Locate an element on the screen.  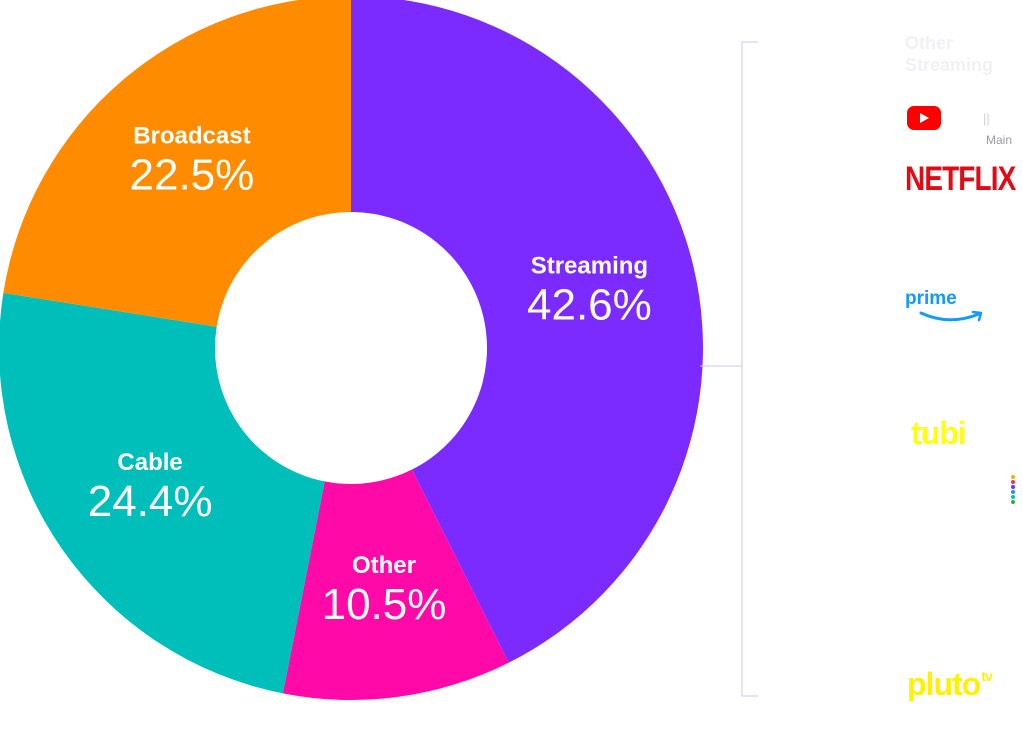
bracket-connector is located at coordinates (729, 369).